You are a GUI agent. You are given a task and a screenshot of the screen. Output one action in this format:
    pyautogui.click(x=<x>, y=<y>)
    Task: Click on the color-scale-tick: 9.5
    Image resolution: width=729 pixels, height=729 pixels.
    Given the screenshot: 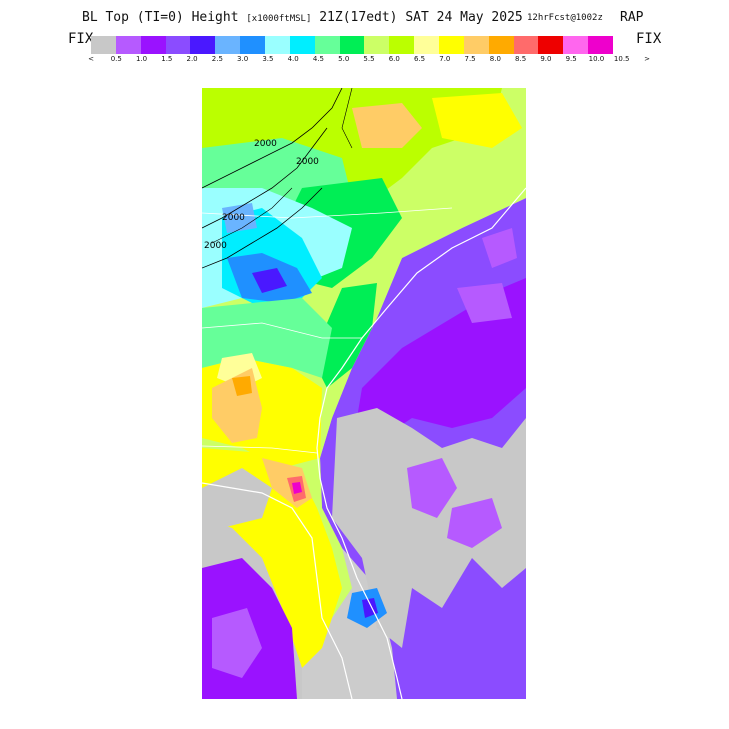 What is the action you would take?
    pyautogui.click(x=571, y=59)
    